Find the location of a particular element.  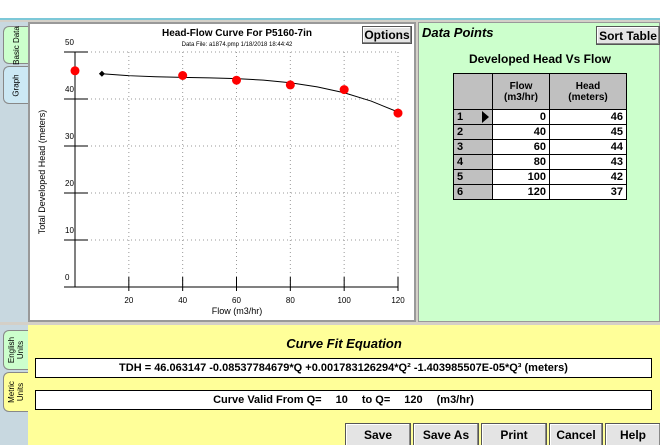

chart-subtitle: Data File: a1874.pmp 1/18/2018 18:44:42 is located at coordinates (237, 45).